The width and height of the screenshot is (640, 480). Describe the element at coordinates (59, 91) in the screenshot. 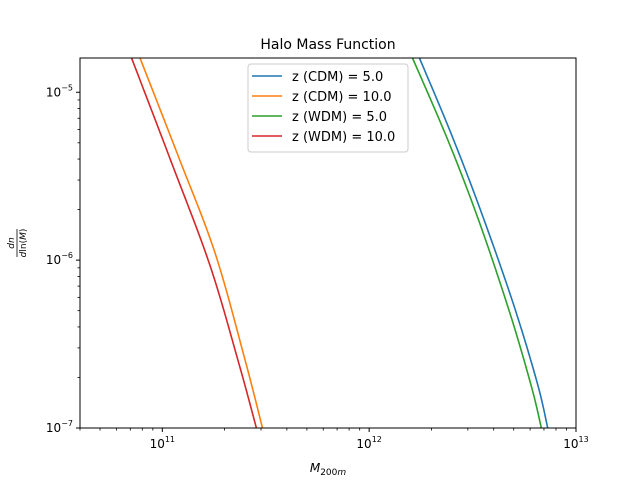

I see `y-tick-label-2: 10⁻⁵` at that location.